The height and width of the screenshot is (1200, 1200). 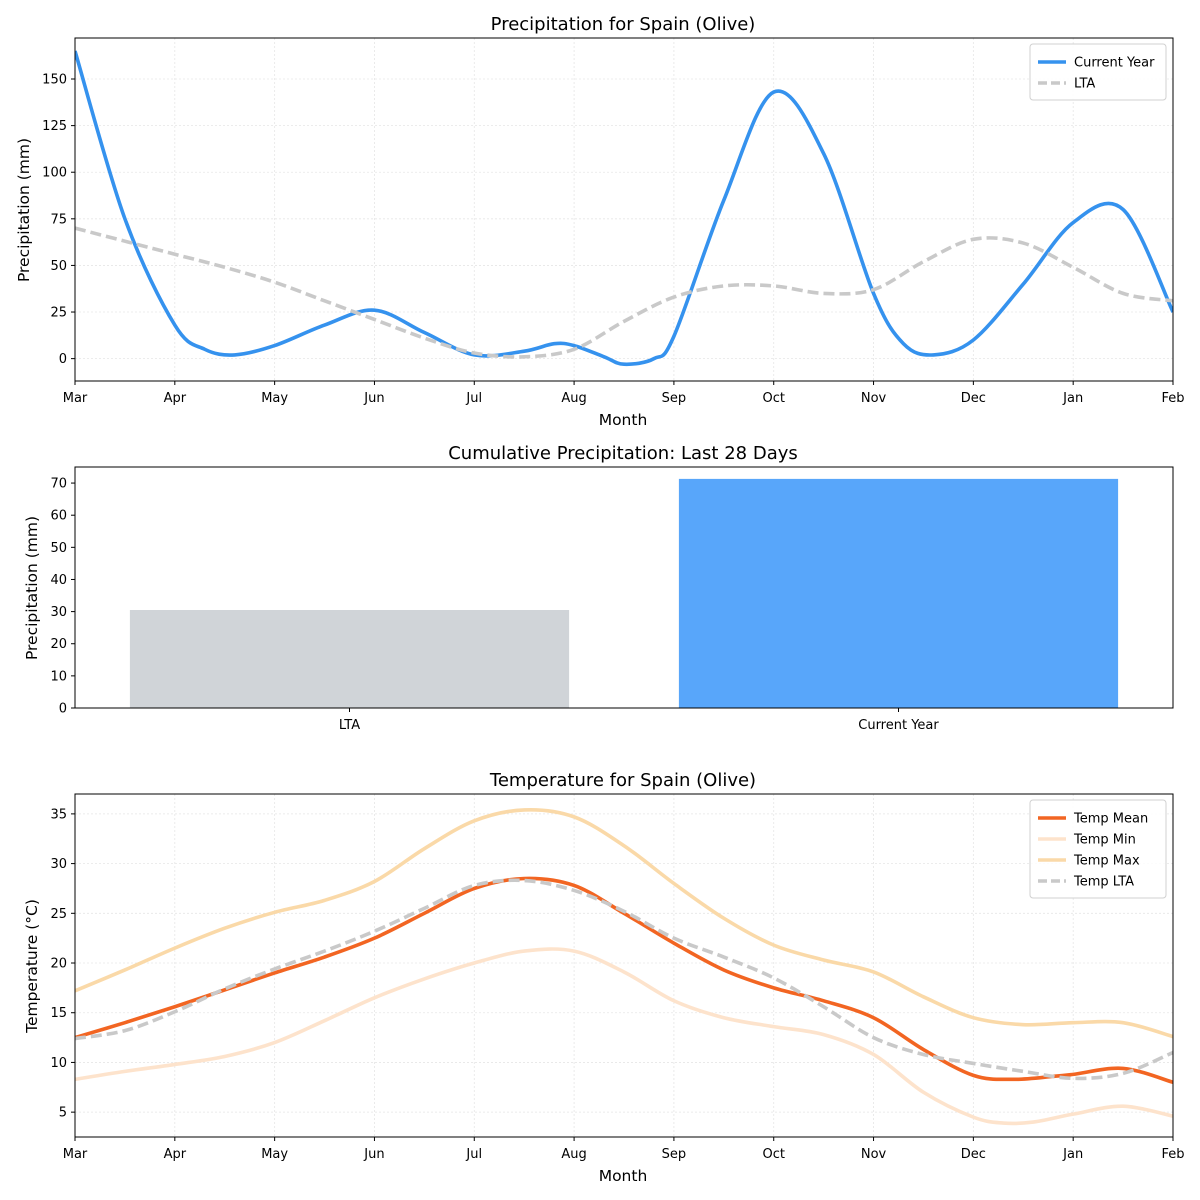 I want to click on x-tick-label: Current Year, so click(x=898, y=725).